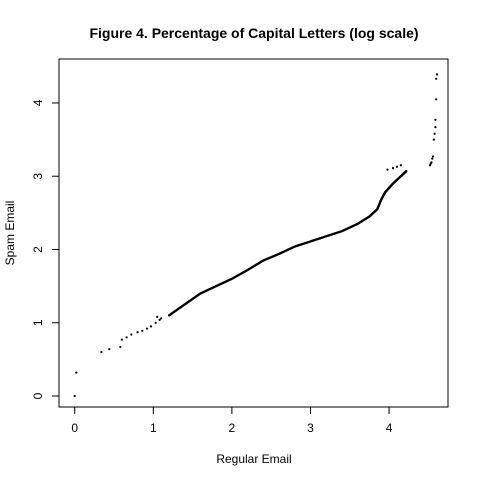 The width and height of the screenshot is (480, 480). What do you see at coordinates (310, 428) in the screenshot?
I see `x-tick-label: 3` at bounding box center [310, 428].